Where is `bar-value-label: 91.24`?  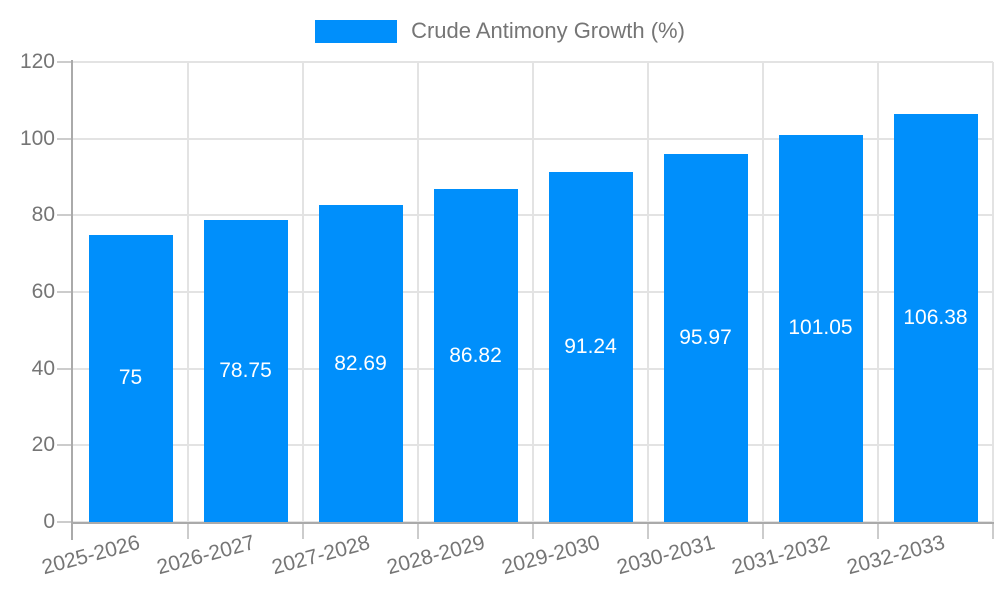 bar-value-label: 91.24 is located at coordinates (590, 347).